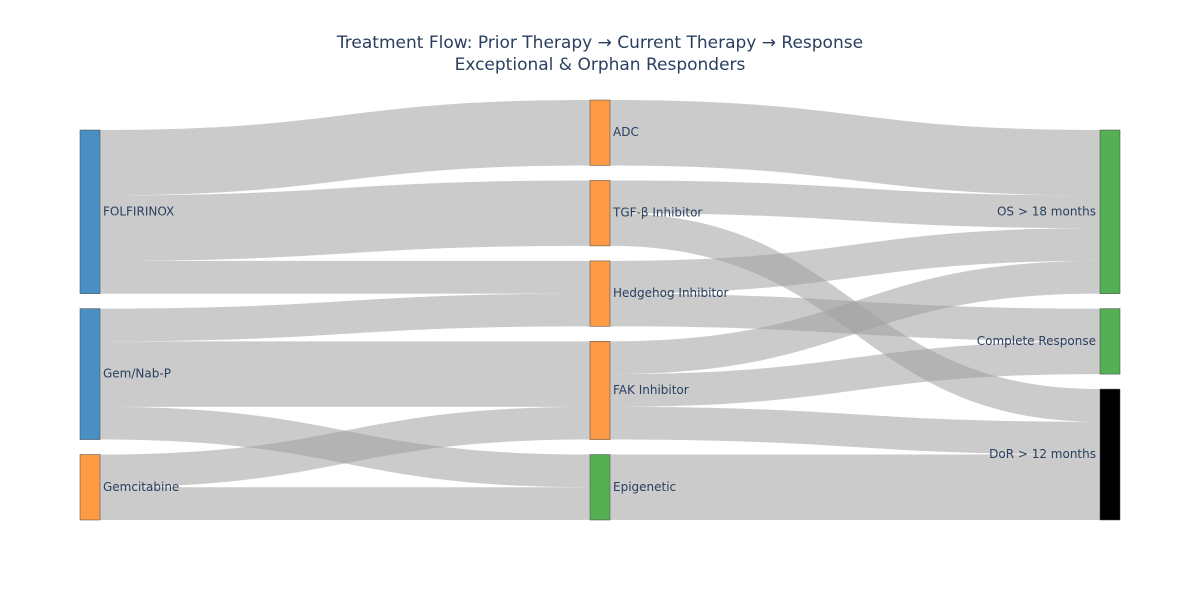 The width and height of the screenshot is (1200, 600). What do you see at coordinates (1046, 211) in the screenshot?
I see `node-label-os18: OS > 18 months` at bounding box center [1046, 211].